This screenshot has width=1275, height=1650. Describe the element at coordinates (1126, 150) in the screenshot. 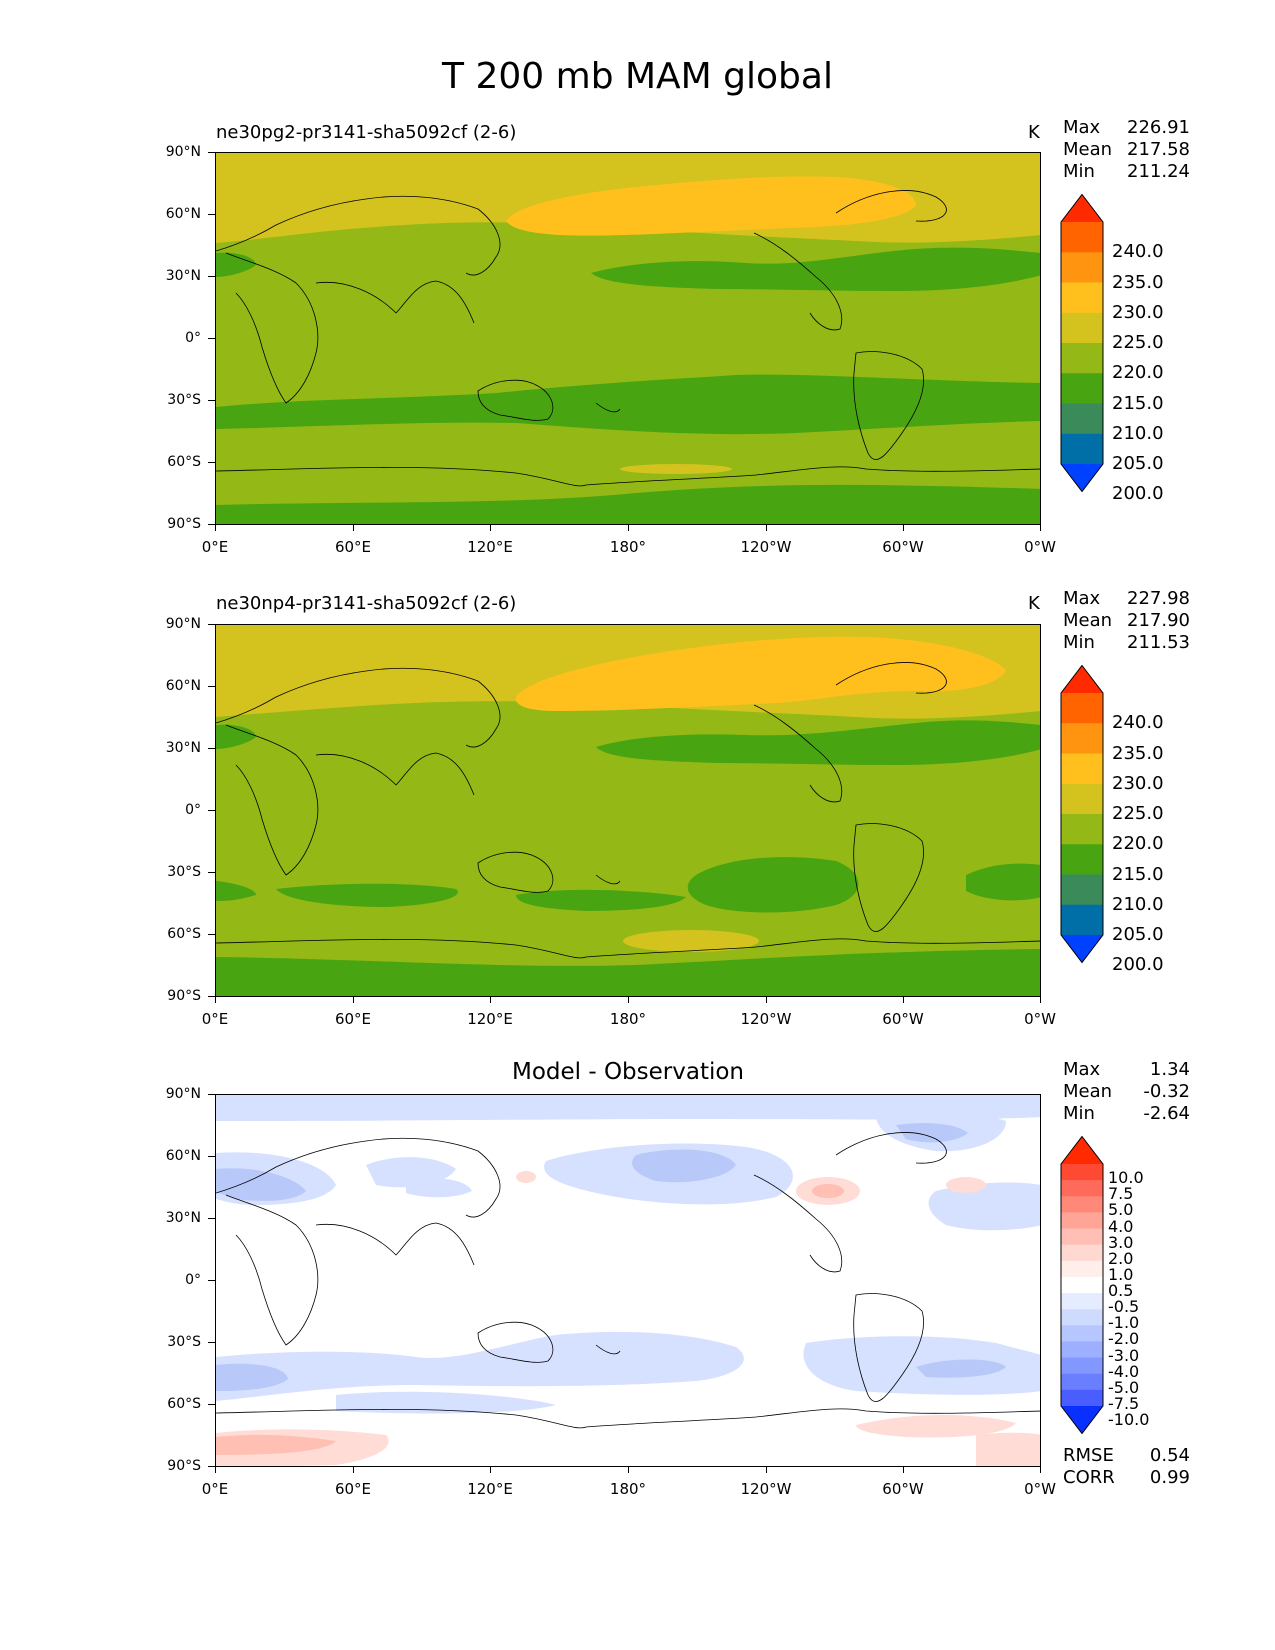

I see `panel-1-stats: Max 226.91 Mean 217.58 Min 211.24` at that location.